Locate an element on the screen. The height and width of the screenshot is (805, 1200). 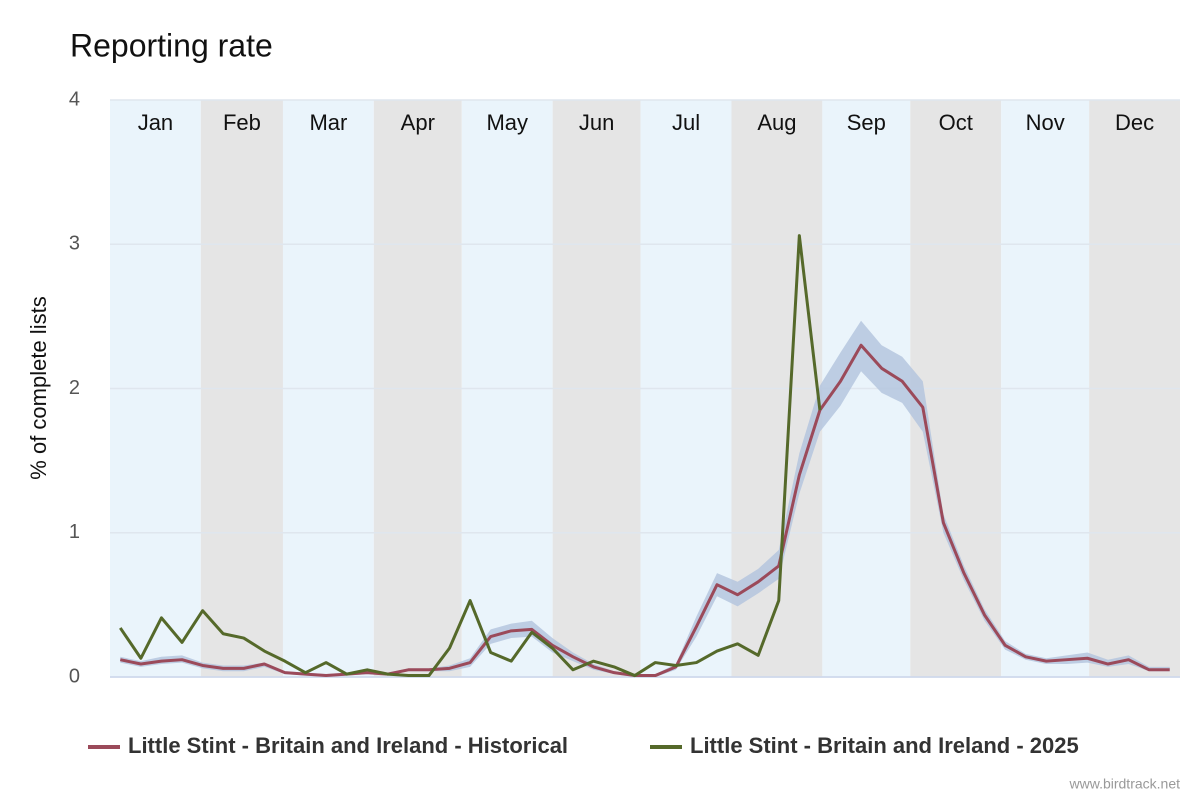
month-label: Jul is located at coordinates (686, 122).